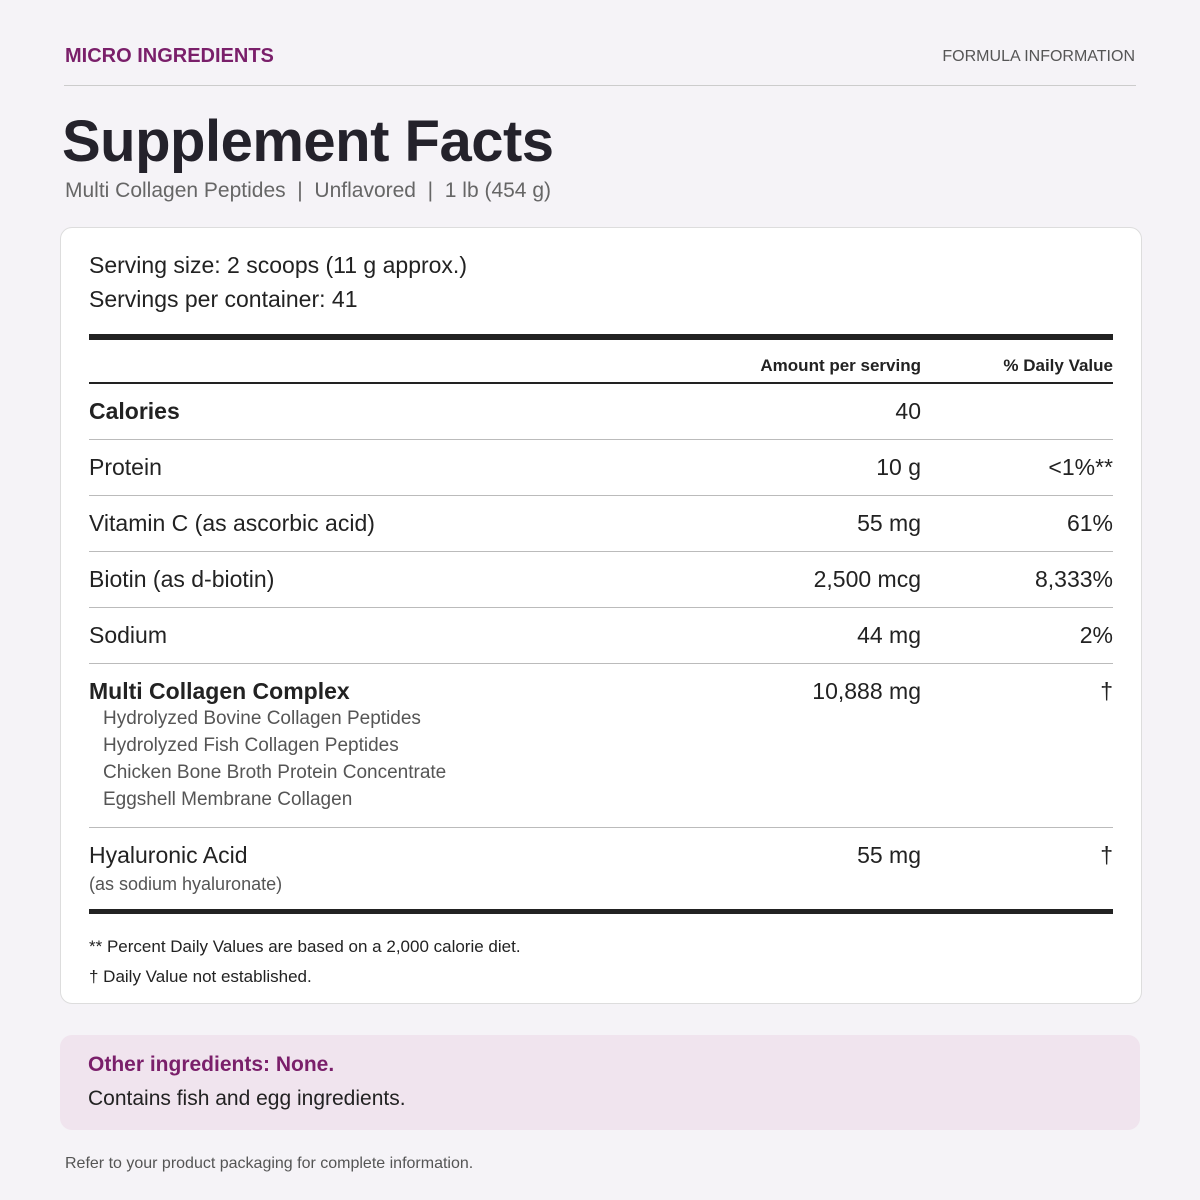 Image resolution: width=1200 pixels, height=1200 pixels. What do you see at coordinates (186, 884) in the screenshot?
I see `nutrient-note: (as sodium hyaluronate)` at bounding box center [186, 884].